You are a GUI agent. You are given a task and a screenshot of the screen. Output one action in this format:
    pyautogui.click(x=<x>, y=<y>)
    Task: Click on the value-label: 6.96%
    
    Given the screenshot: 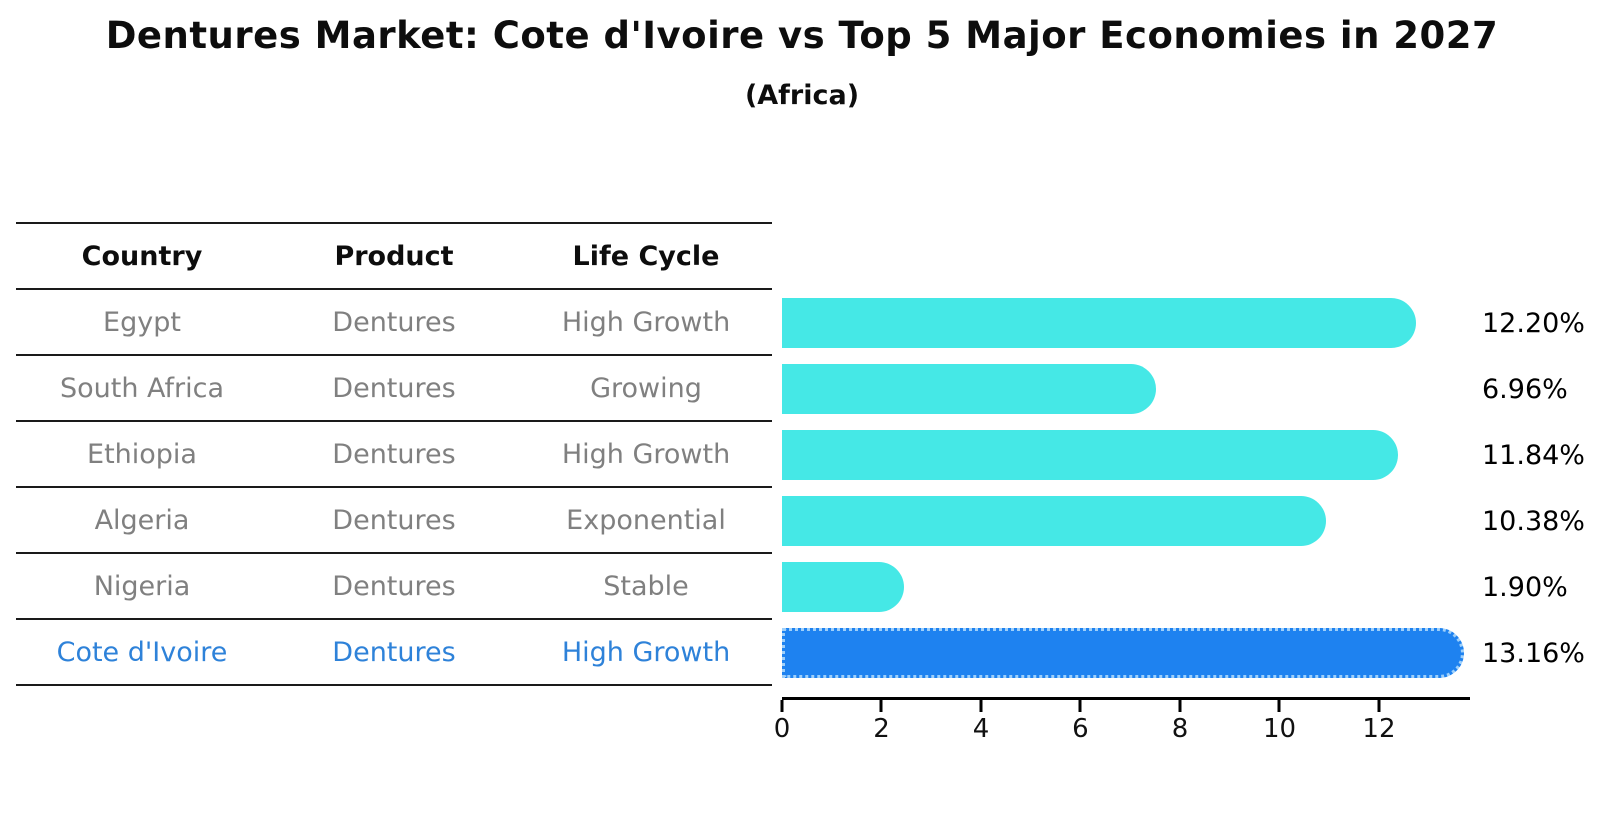 What is the action you would take?
    pyautogui.click(x=1525, y=389)
    